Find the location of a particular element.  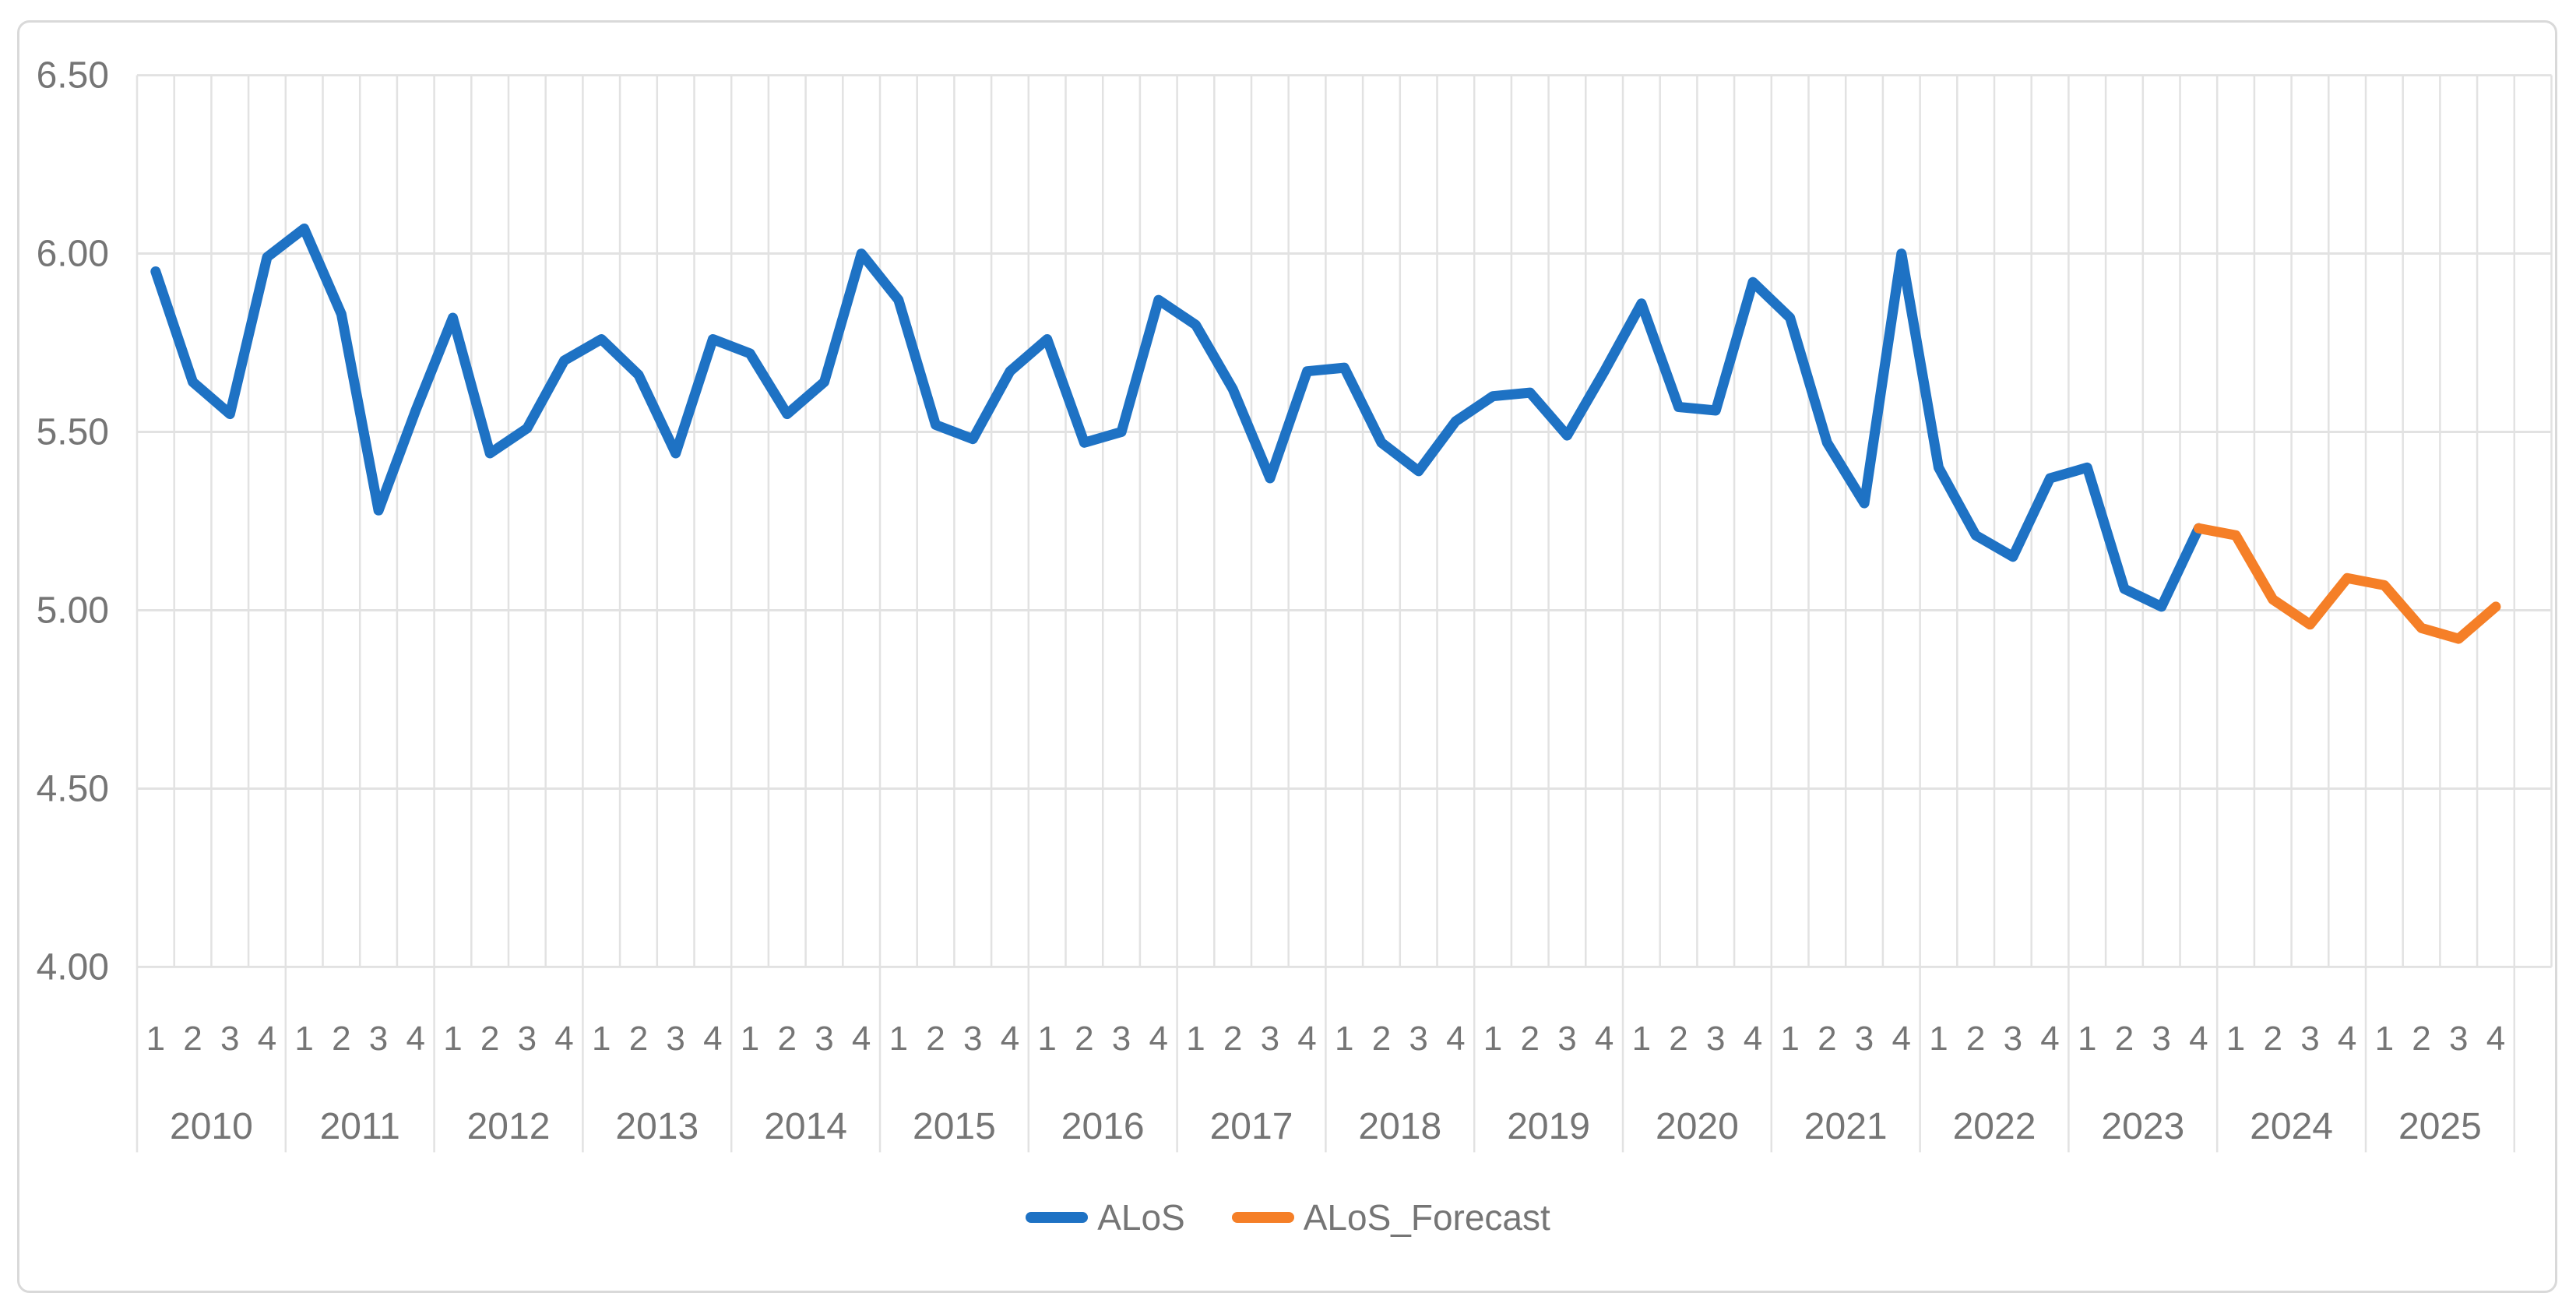

y-tick-label: 5.00 is located at coordinates (73, 610).